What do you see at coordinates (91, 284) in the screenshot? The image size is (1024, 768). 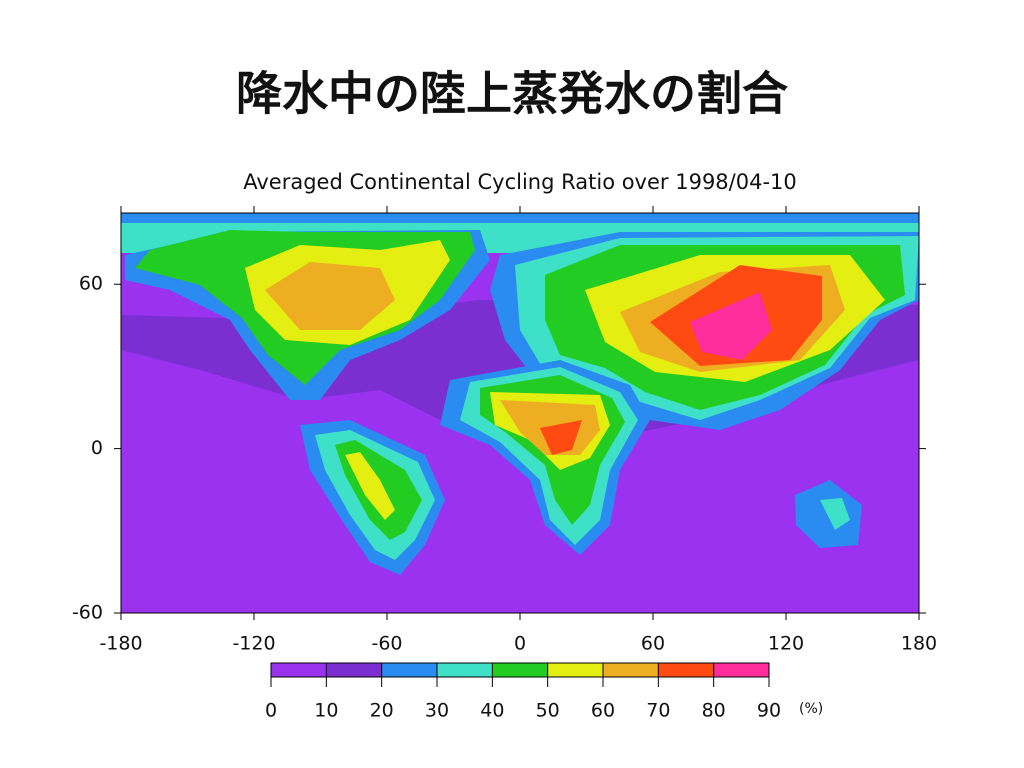 I see `y-tick-label: 60` at bounding box center [91, 284].